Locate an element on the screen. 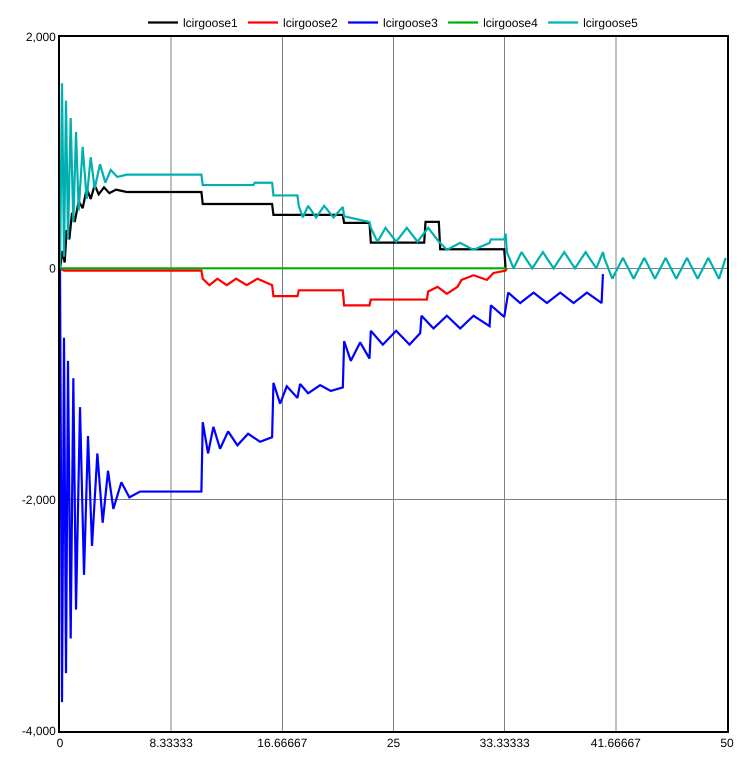  legend-label: lcirgoose3 is located at coordinates (410, 23).